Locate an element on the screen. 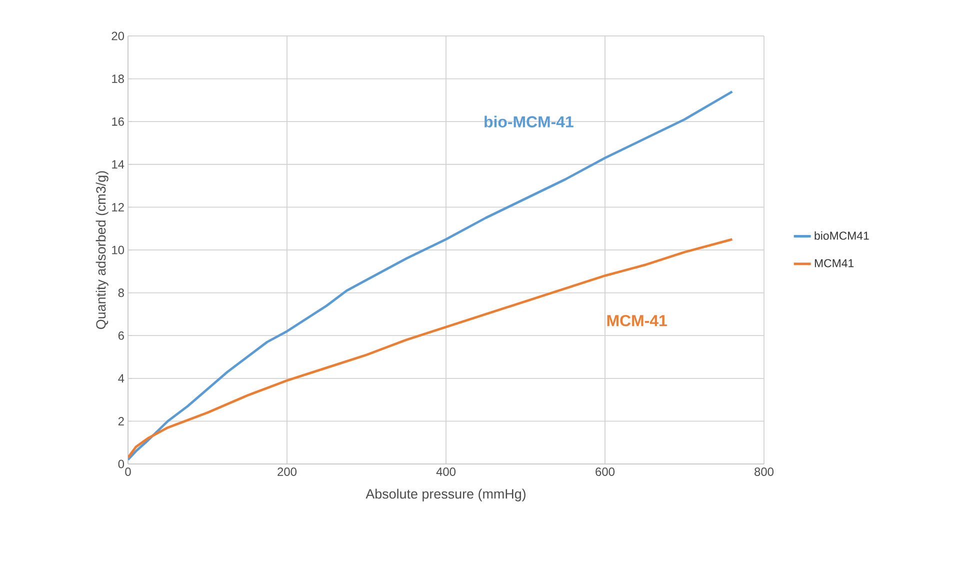  y-tick-label: 14 is located at coordinates (118, 164).